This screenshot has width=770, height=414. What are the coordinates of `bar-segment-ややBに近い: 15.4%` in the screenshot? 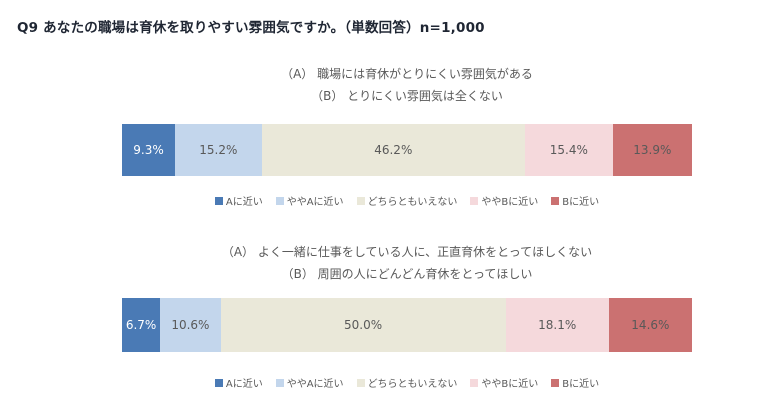 It's located at (568, 150).